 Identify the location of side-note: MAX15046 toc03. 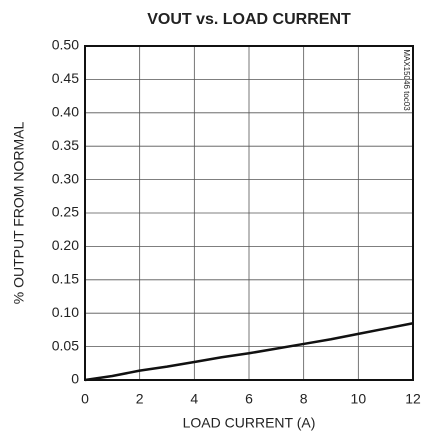
(406, 80).